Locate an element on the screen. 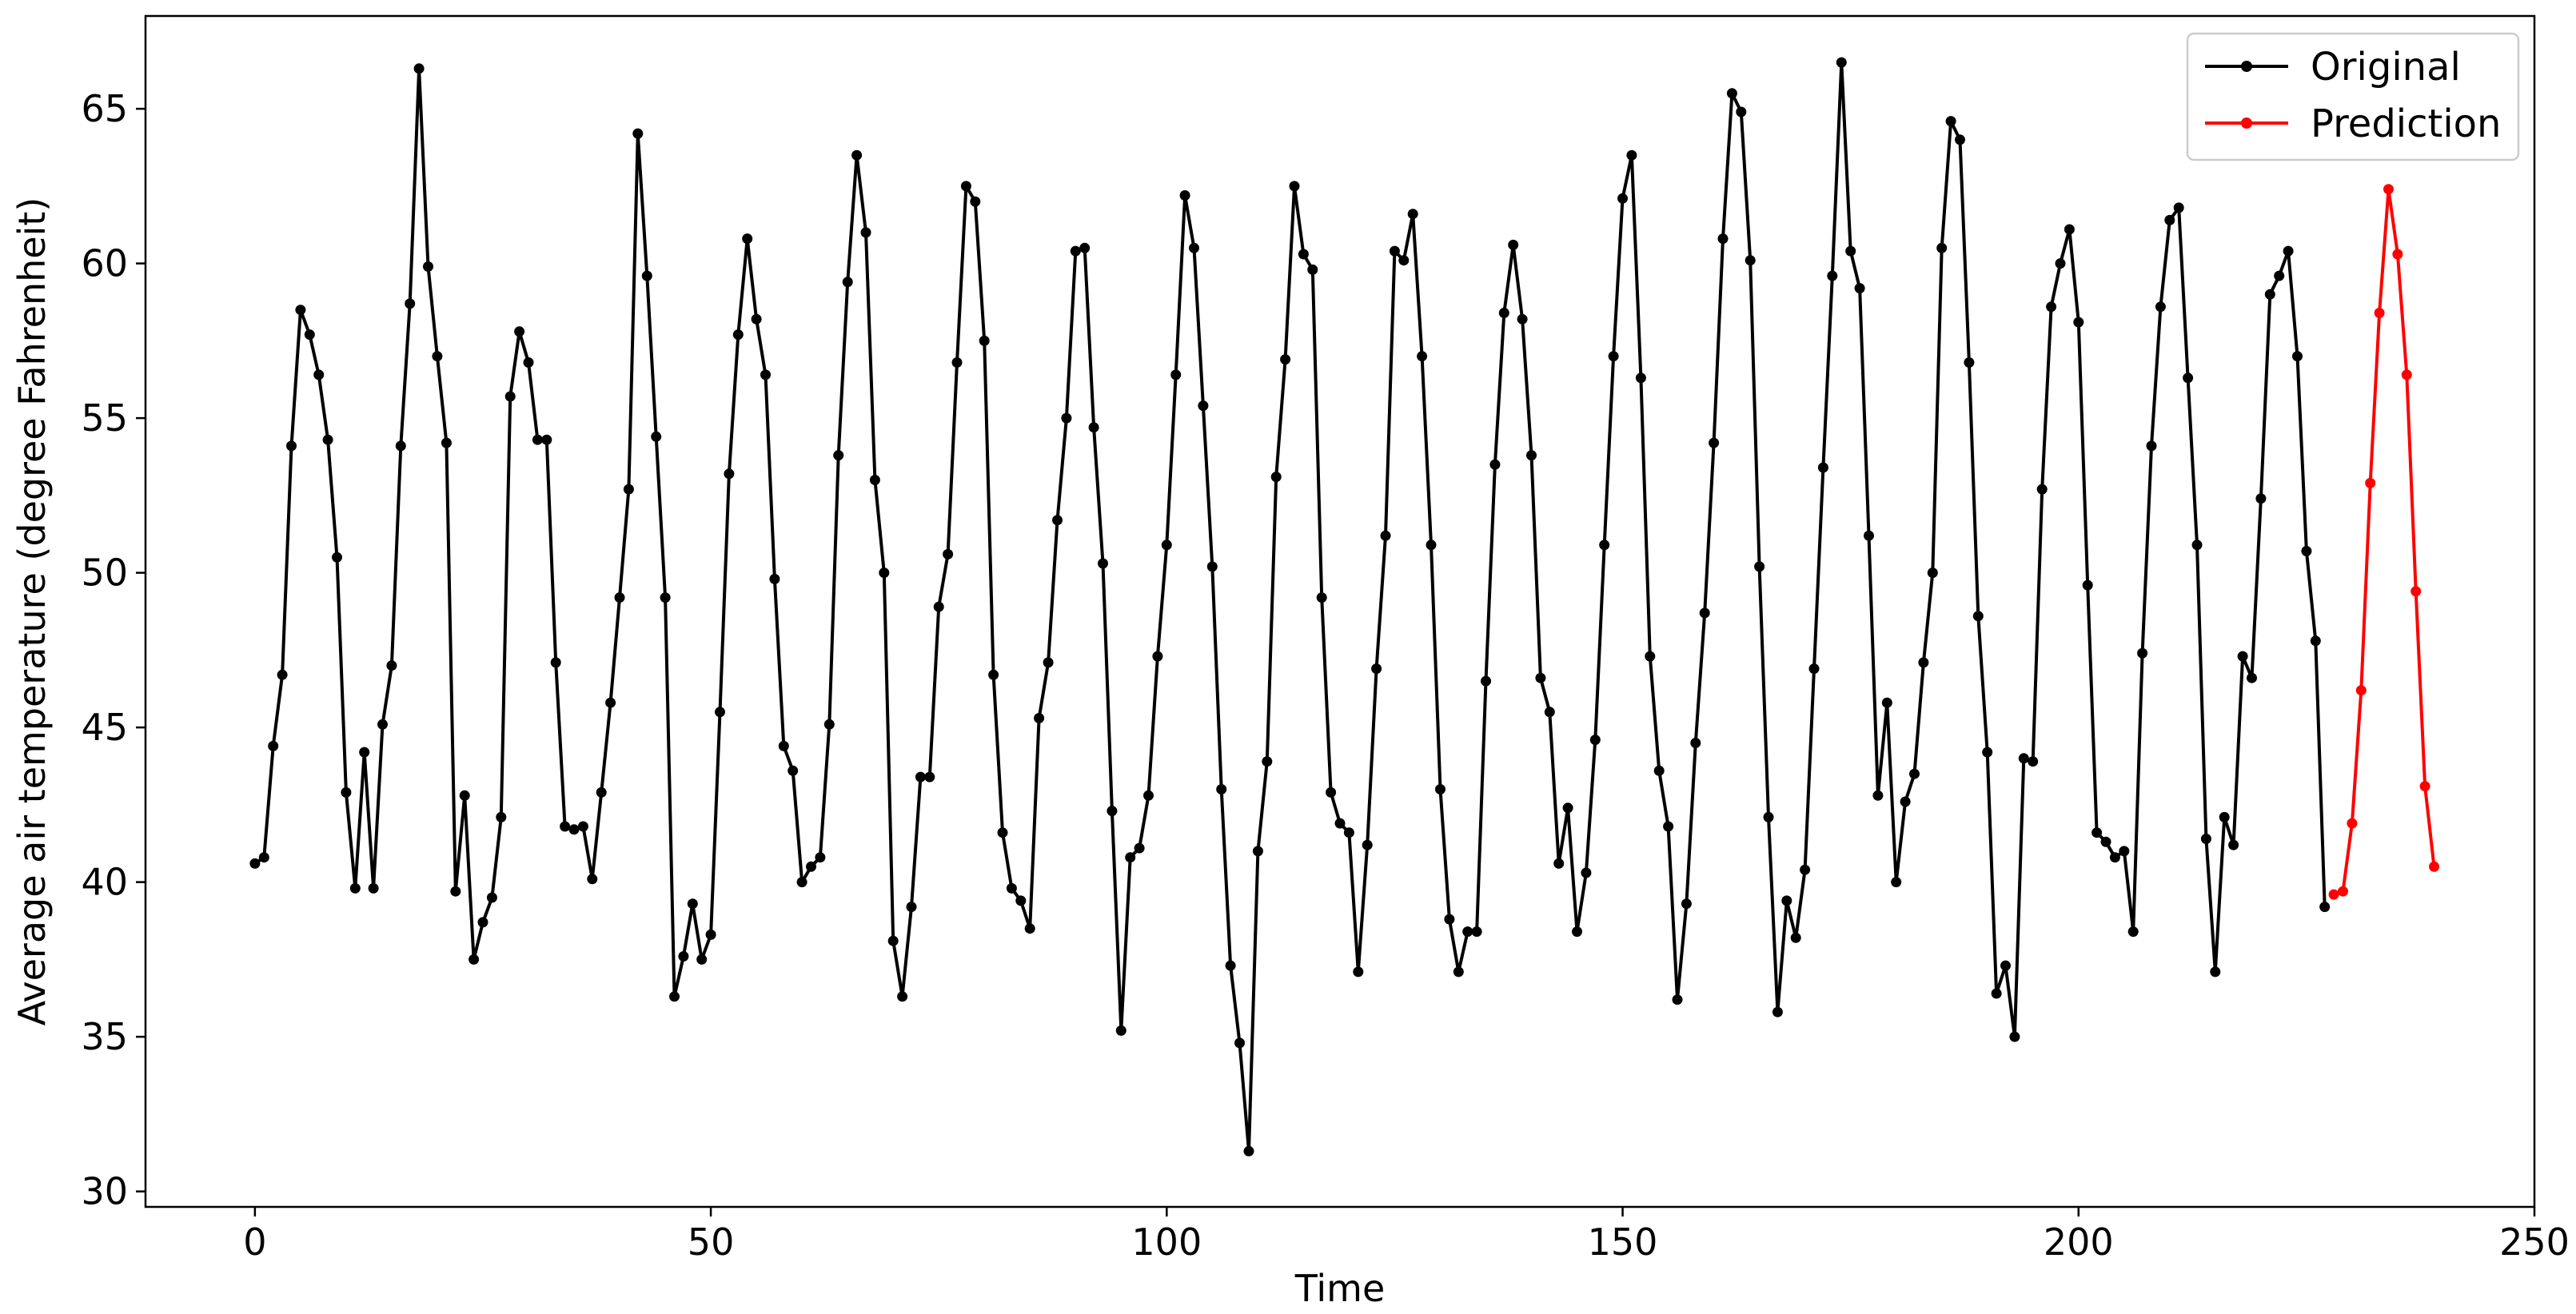 This screenshot has width=2576, height=1314. y-tick-label: 30 is located at coordinates (104, 1191).